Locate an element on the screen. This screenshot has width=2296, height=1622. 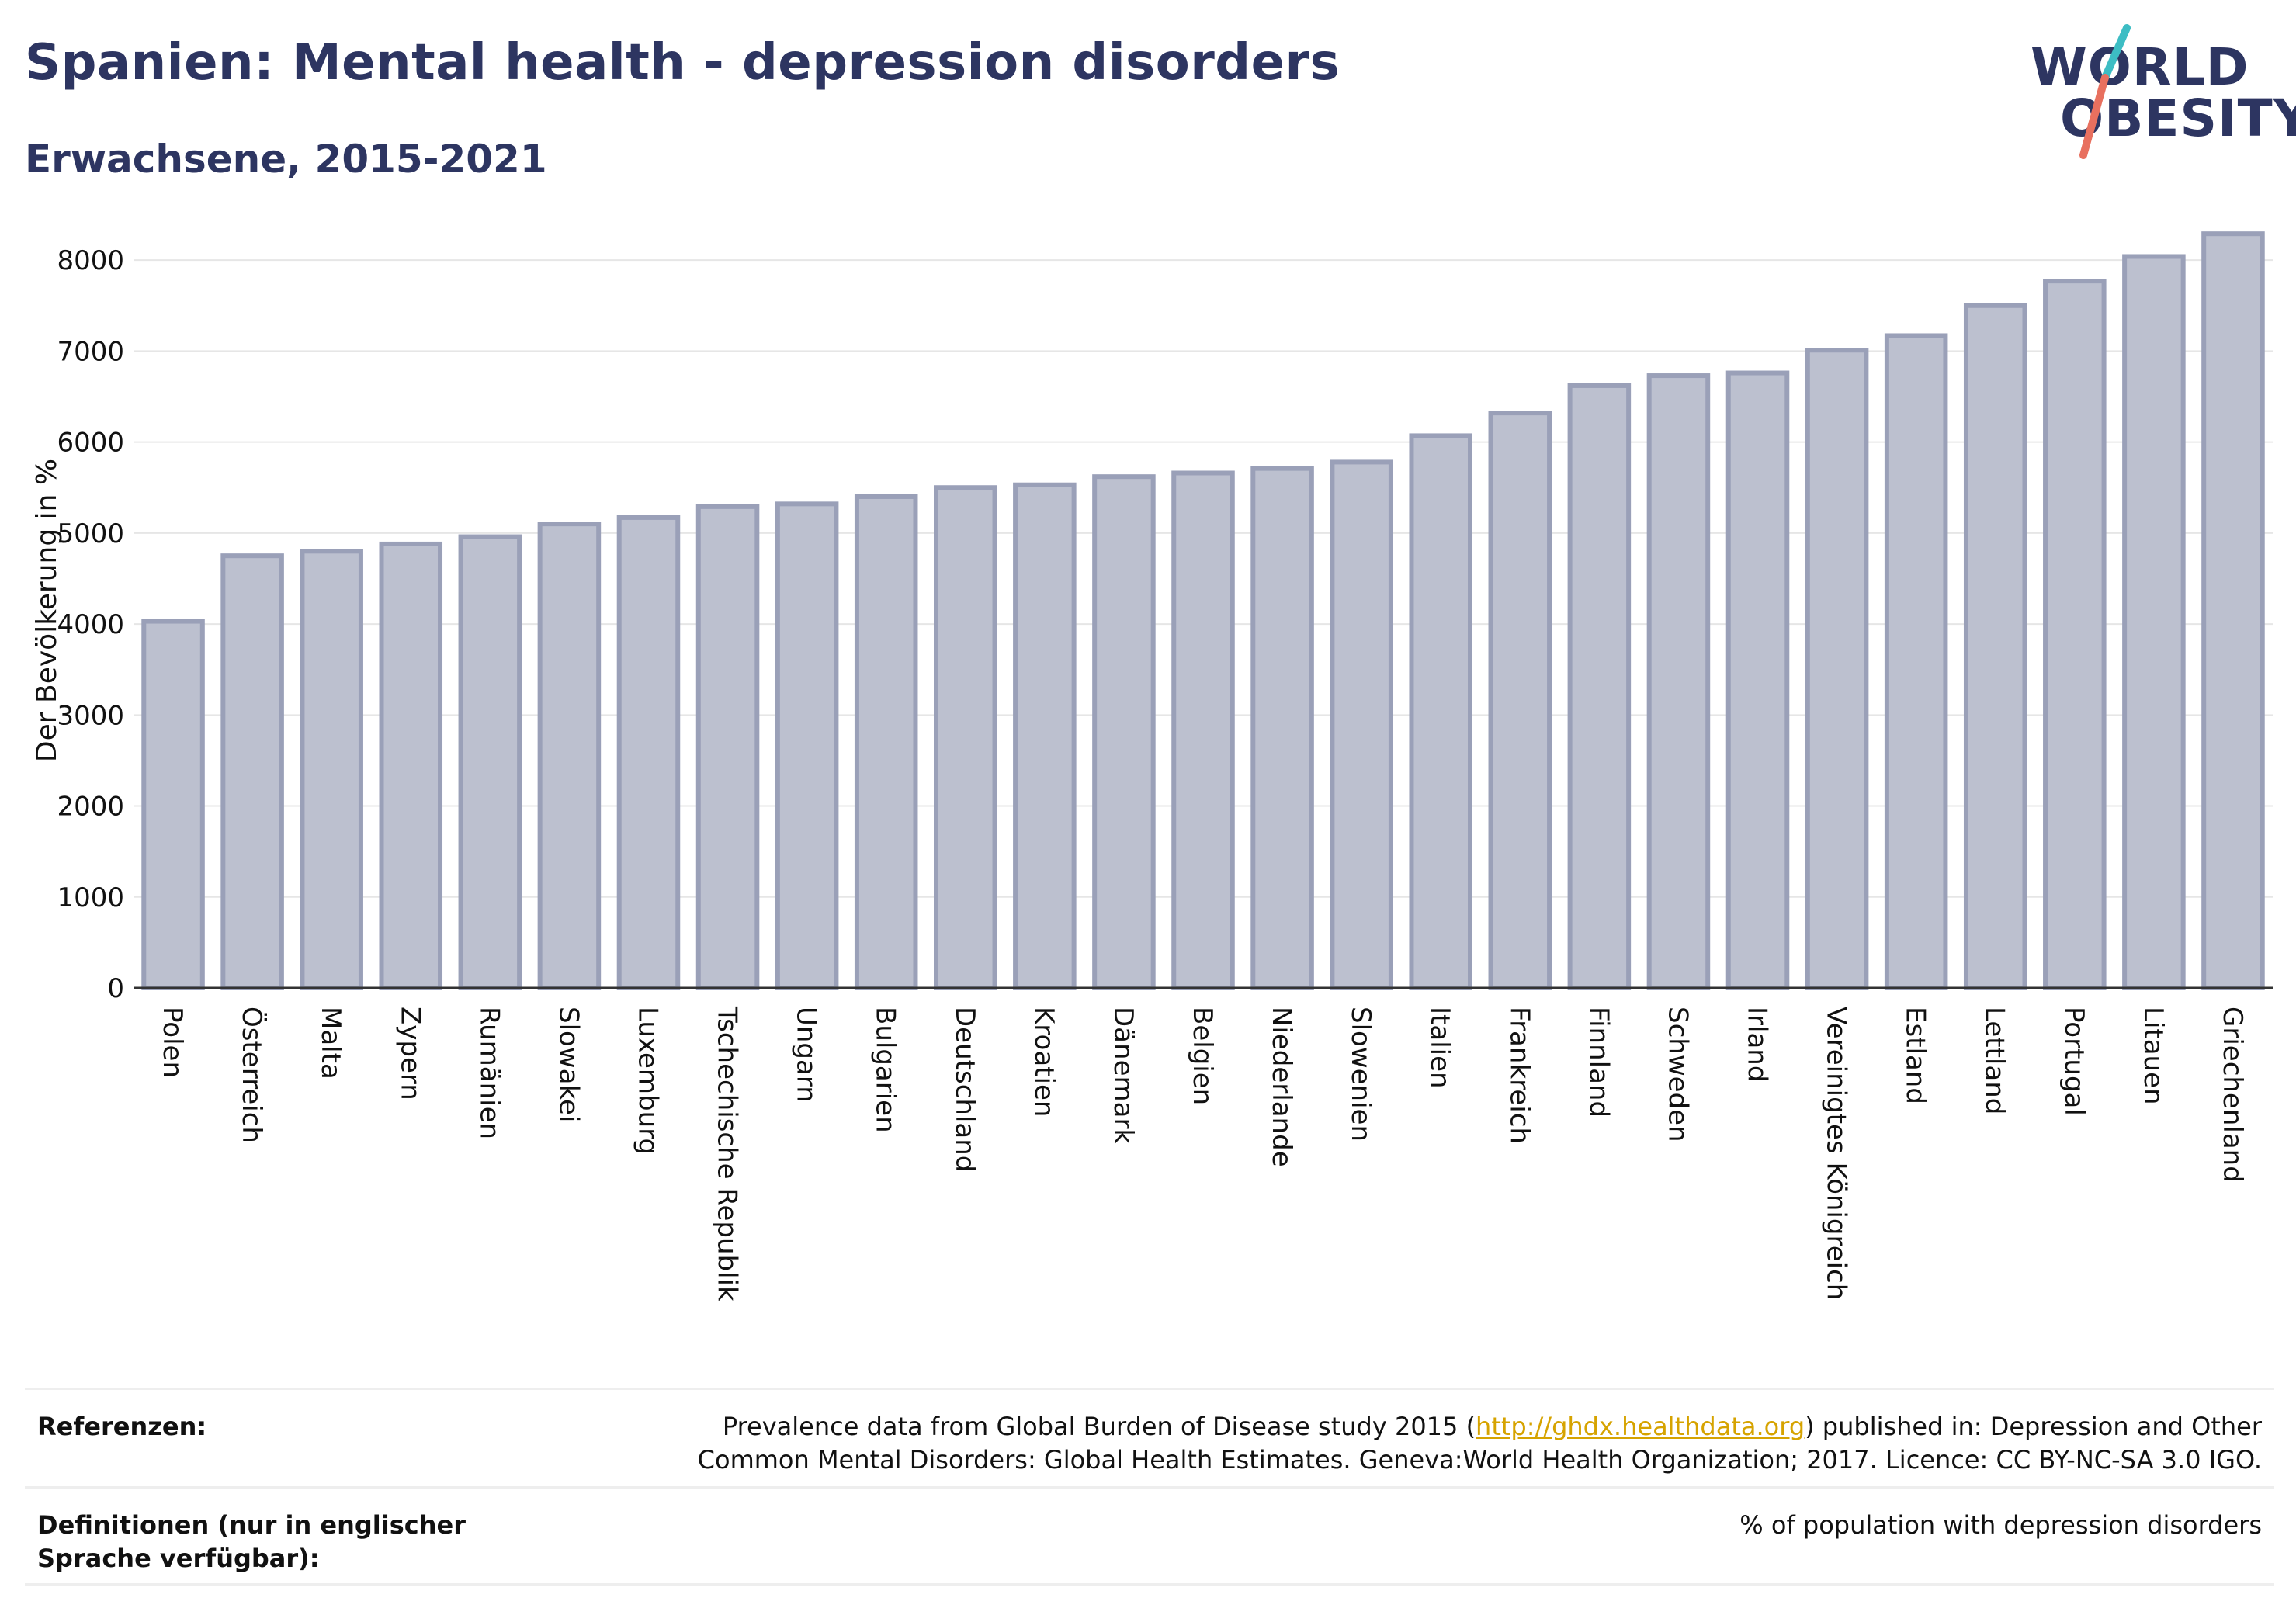
x-tick-label: Slowenien is located at coordinates (1360, 1074).